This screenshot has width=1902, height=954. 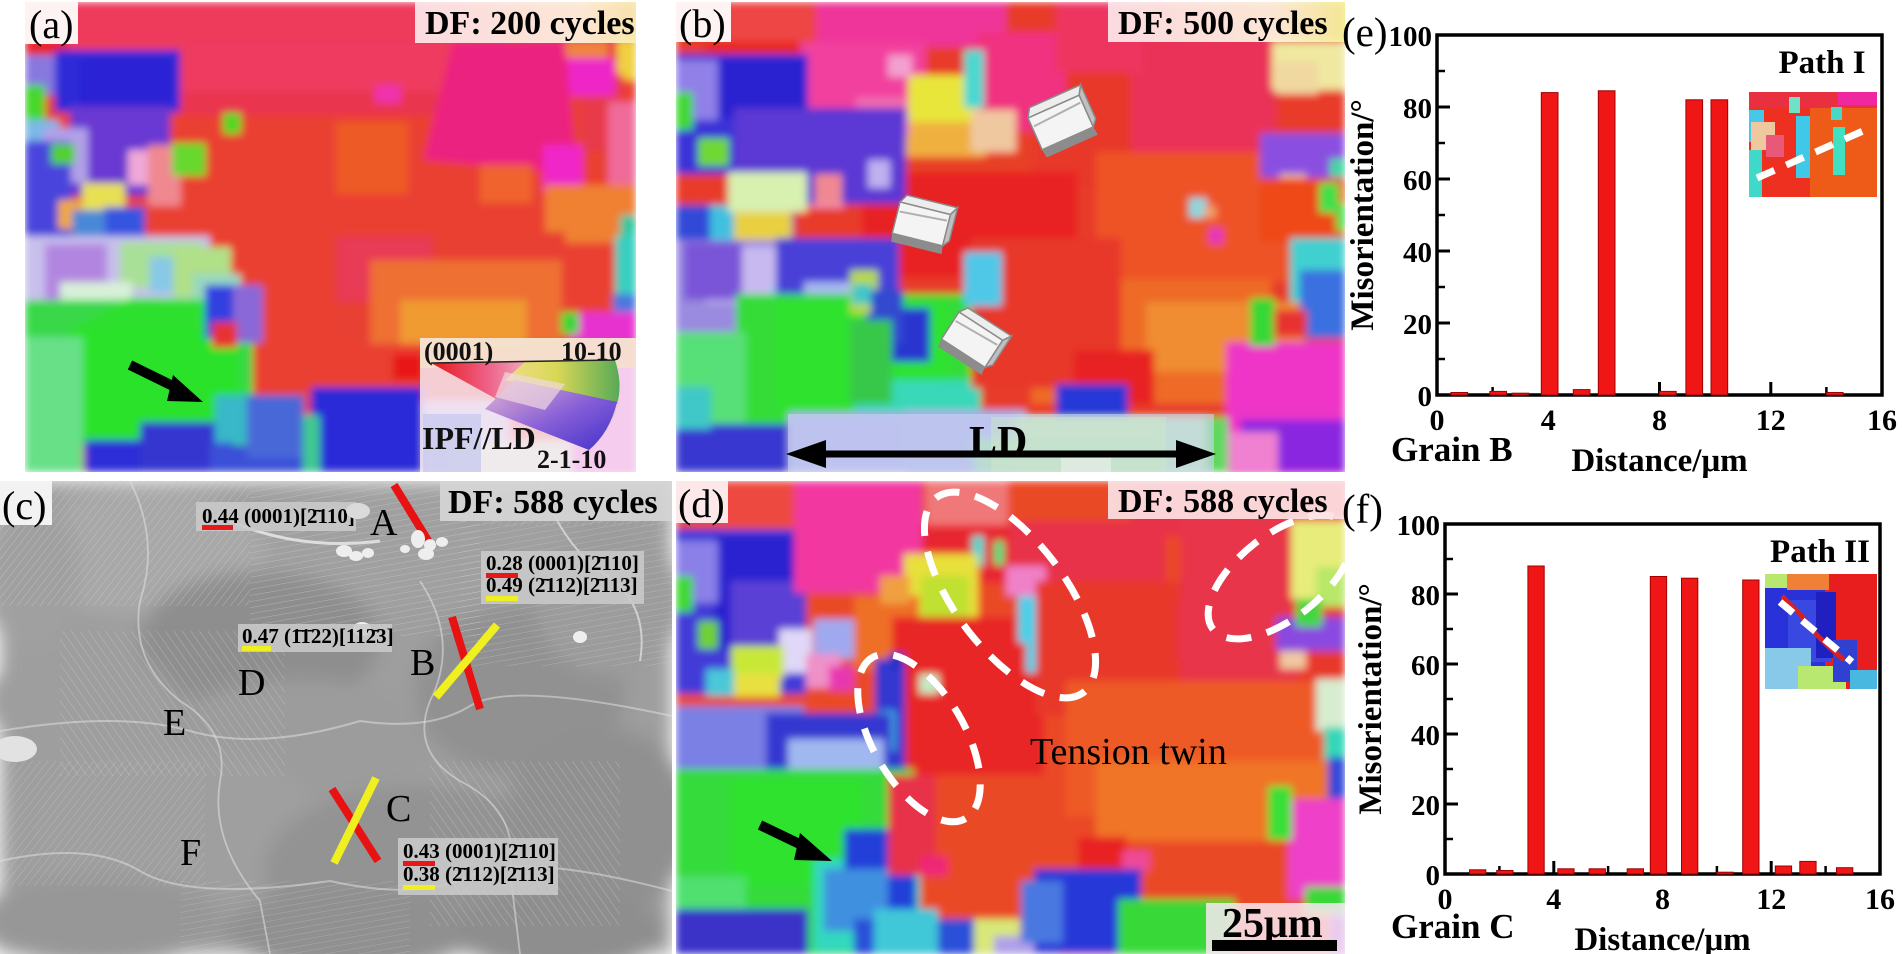 I want to click on svg-text: D, so click(x=251, y=683).